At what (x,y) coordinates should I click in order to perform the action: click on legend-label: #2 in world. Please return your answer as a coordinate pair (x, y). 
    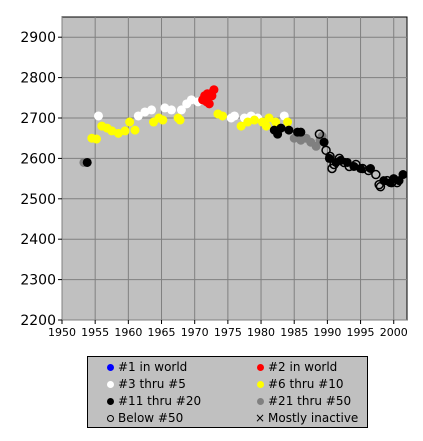
    Looking at the image, I should click on (303, 367).